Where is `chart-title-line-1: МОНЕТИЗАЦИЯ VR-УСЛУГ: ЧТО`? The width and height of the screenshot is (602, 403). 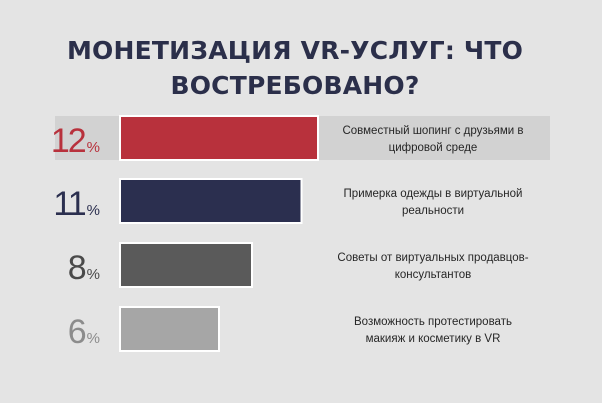 chart-title-line-1: МОНЕТИЗАЦИЯ VR-УСЛУГ: ЧТО is located at coordinates (295, 50).